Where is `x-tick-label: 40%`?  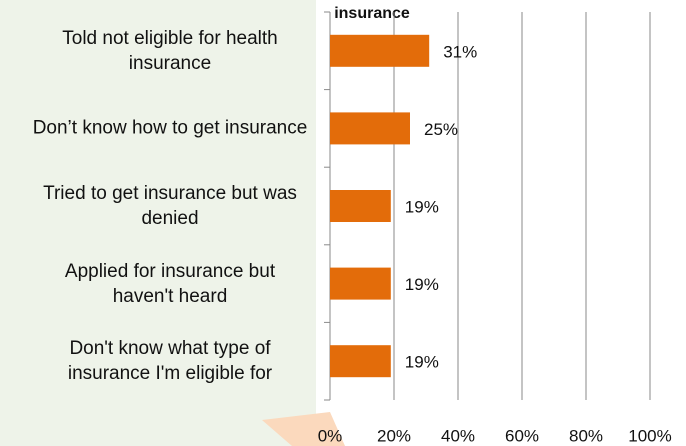 x-tick-label: 40% is located at coordinates (458, 435).